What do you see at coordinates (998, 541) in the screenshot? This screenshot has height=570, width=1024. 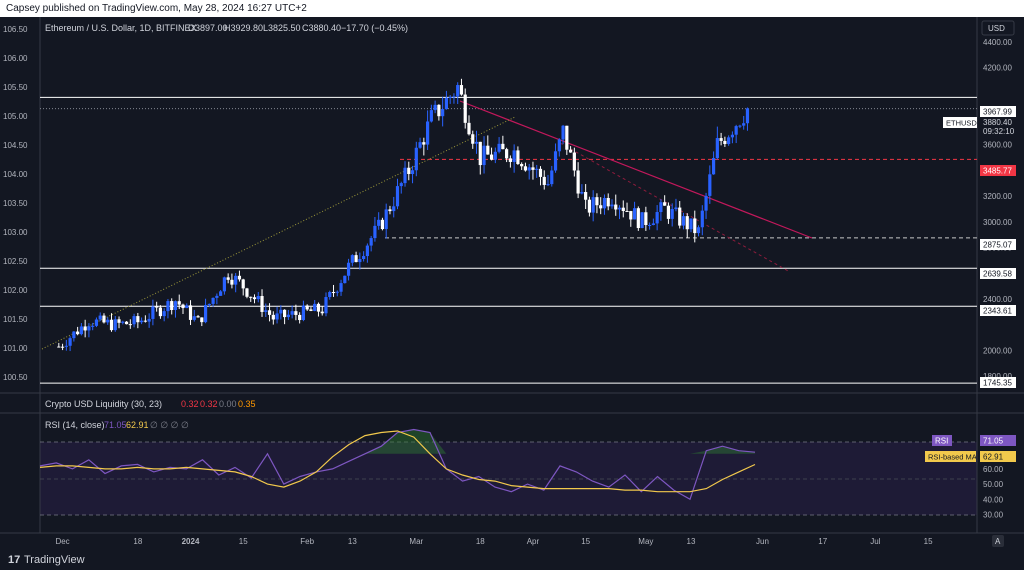 I see `auto-scale-button` at bounding box center [998, 541].